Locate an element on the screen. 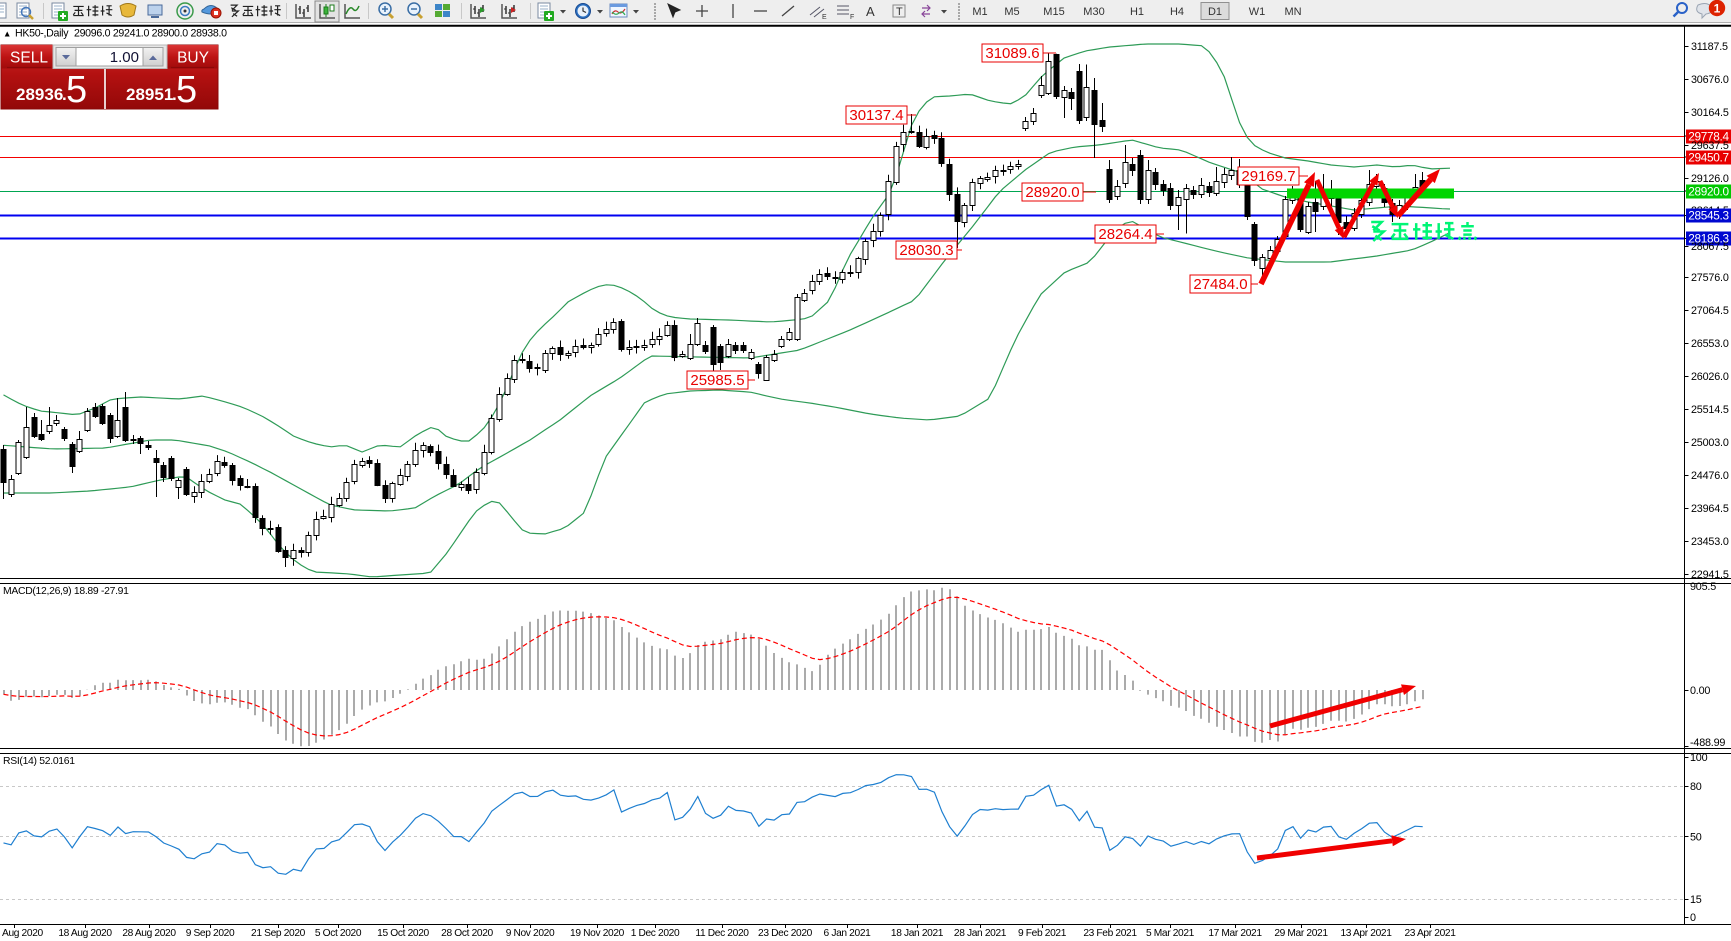  svg-text: 25985.5 is located at coordinates (717, 380).